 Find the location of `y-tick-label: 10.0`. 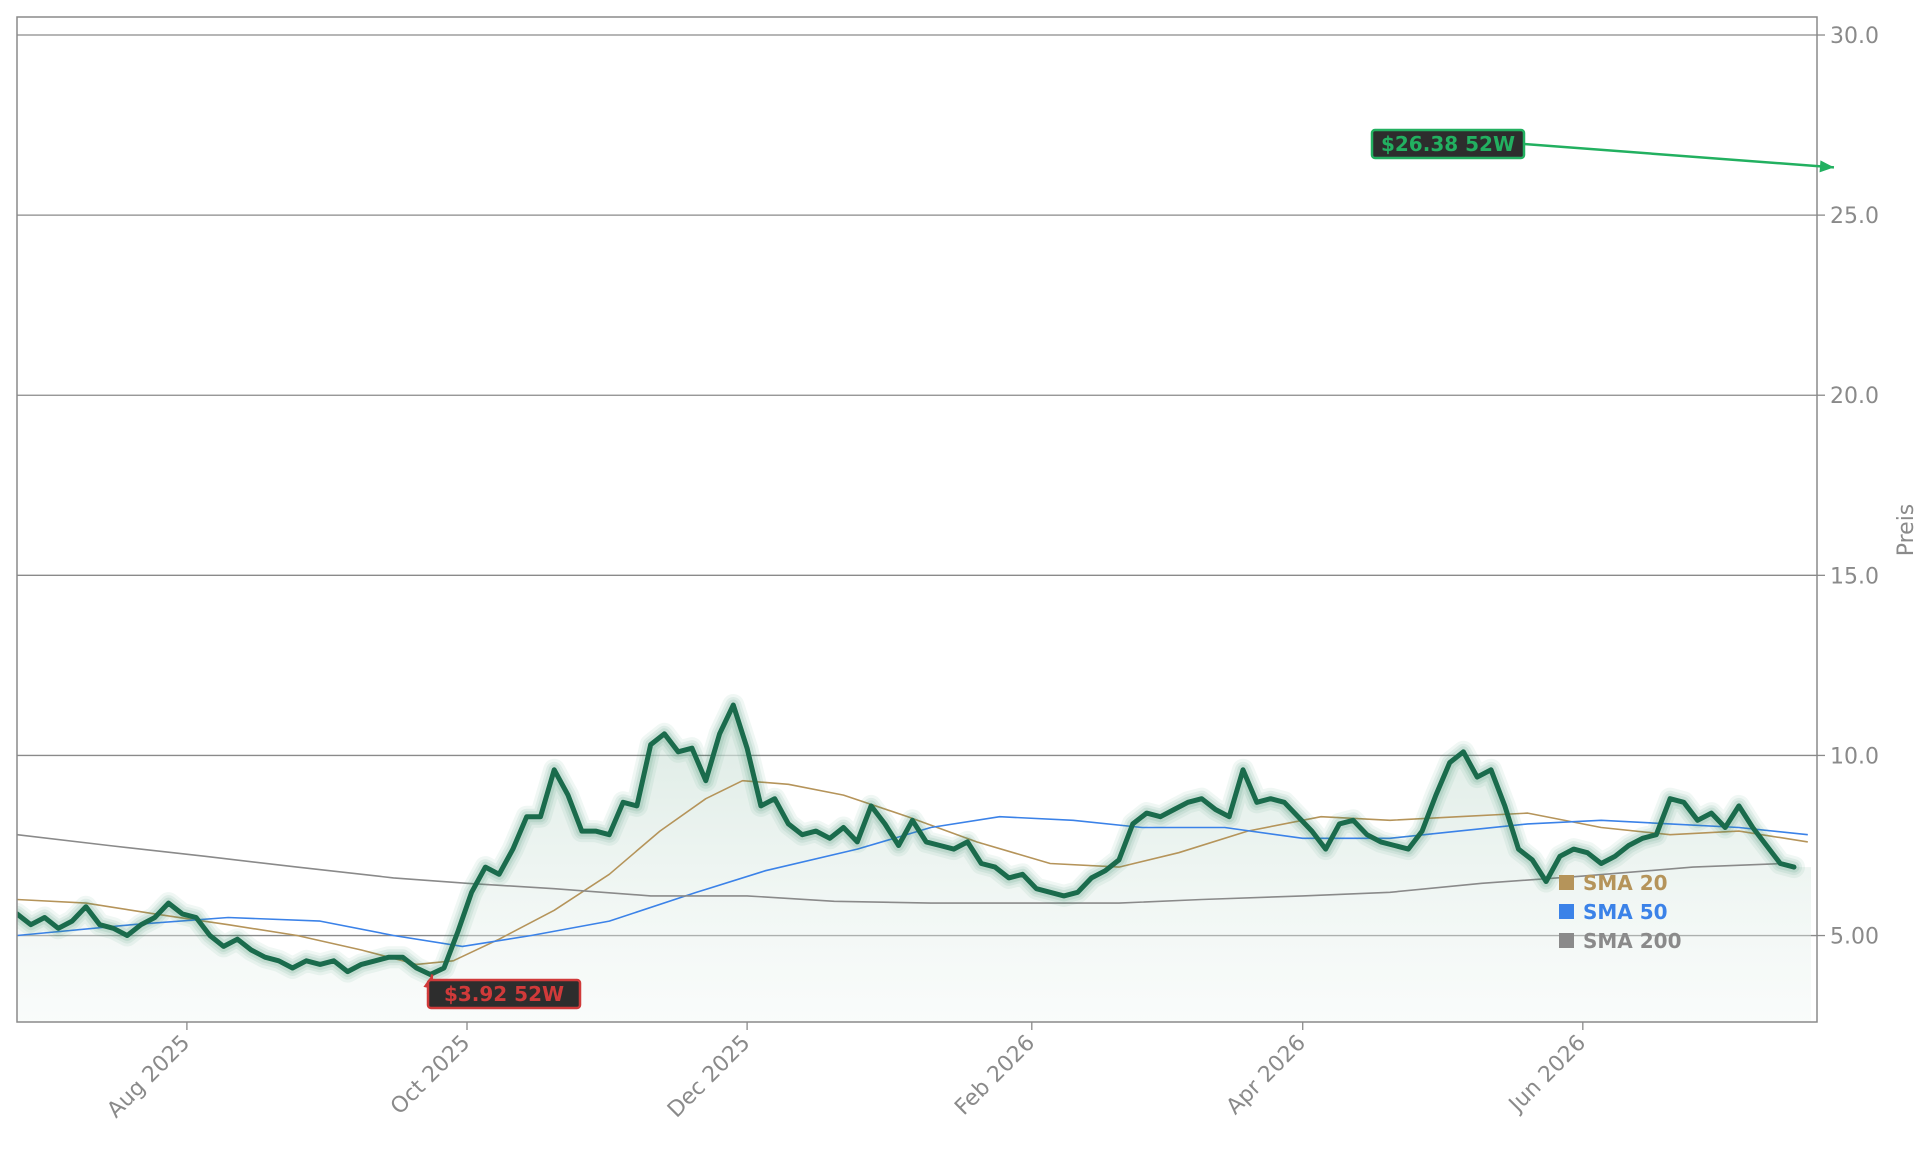

y-tick-label: 10.0 is located at coordinates (1854, 756).